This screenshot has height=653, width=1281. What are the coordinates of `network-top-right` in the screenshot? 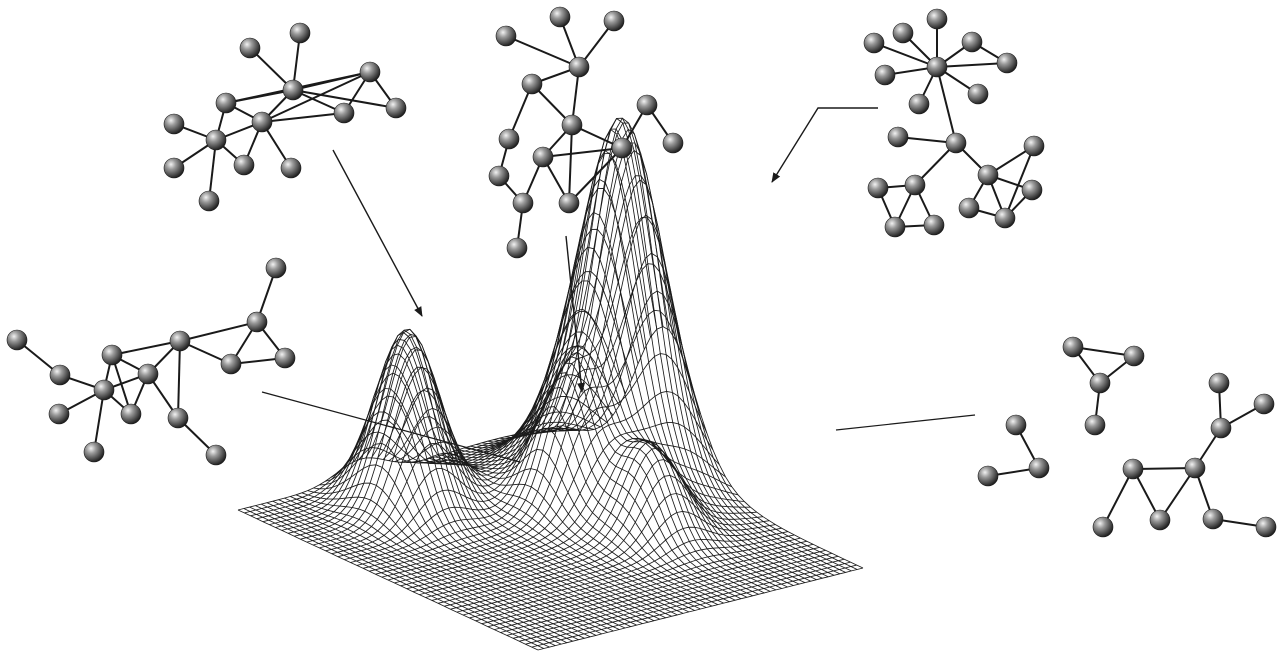 It's located at (954, 123).